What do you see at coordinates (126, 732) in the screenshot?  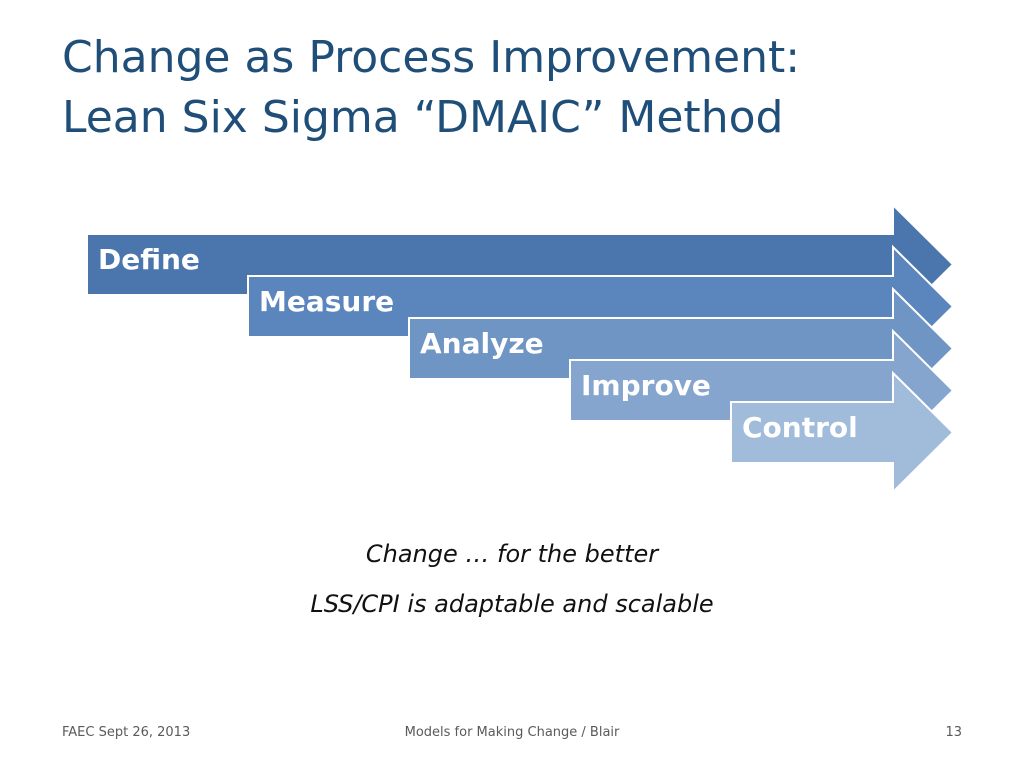 I see `footer-date: FAEC Sept 26, 2013` at bounding box center [126, 732].